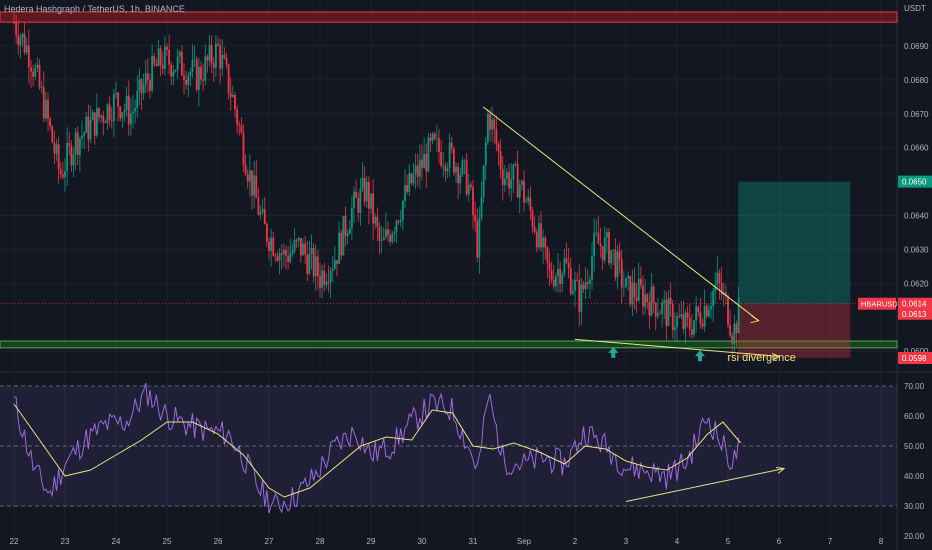  I want to click on x-tick-label: 8, so click(881, 541).